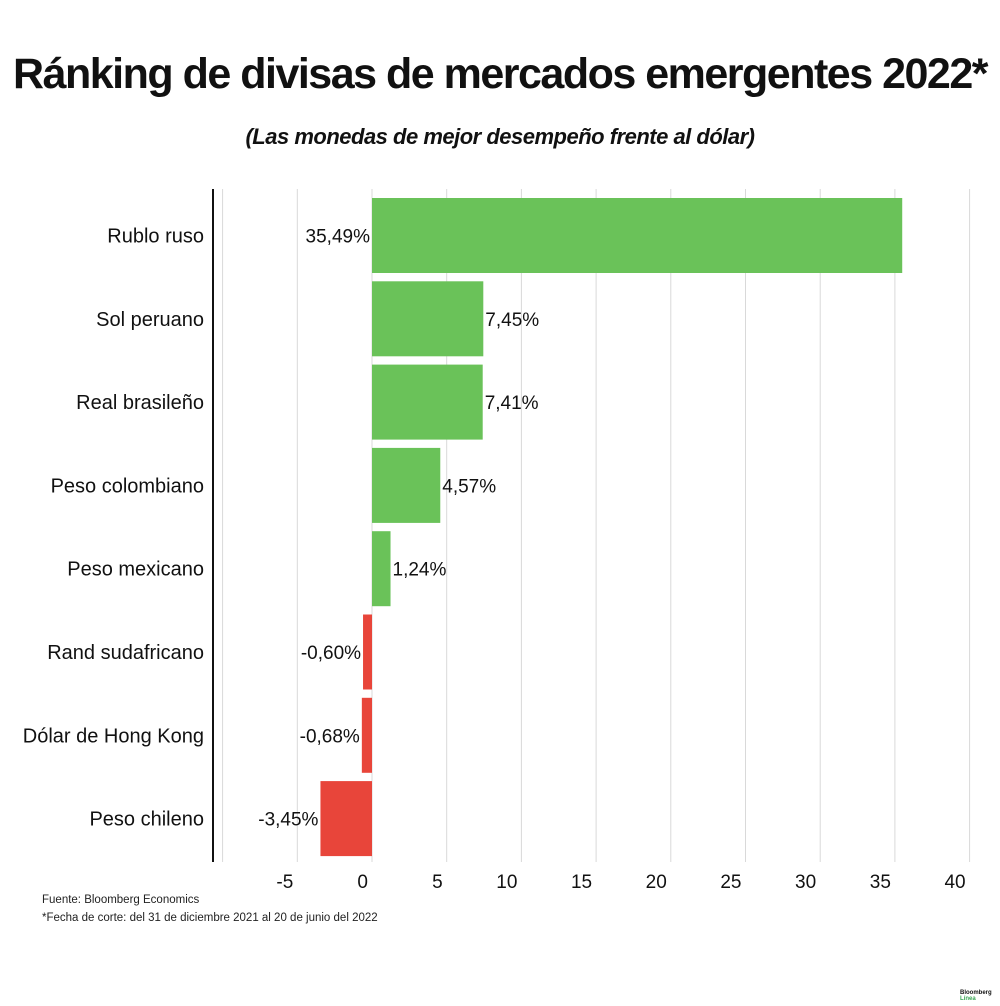 The width and height of the screenshot is (1000, 1006). What do you see at coordinates (420, 570) in the screenshot?
I see `data-label: 1,24%` at bounding box center [420, 570].